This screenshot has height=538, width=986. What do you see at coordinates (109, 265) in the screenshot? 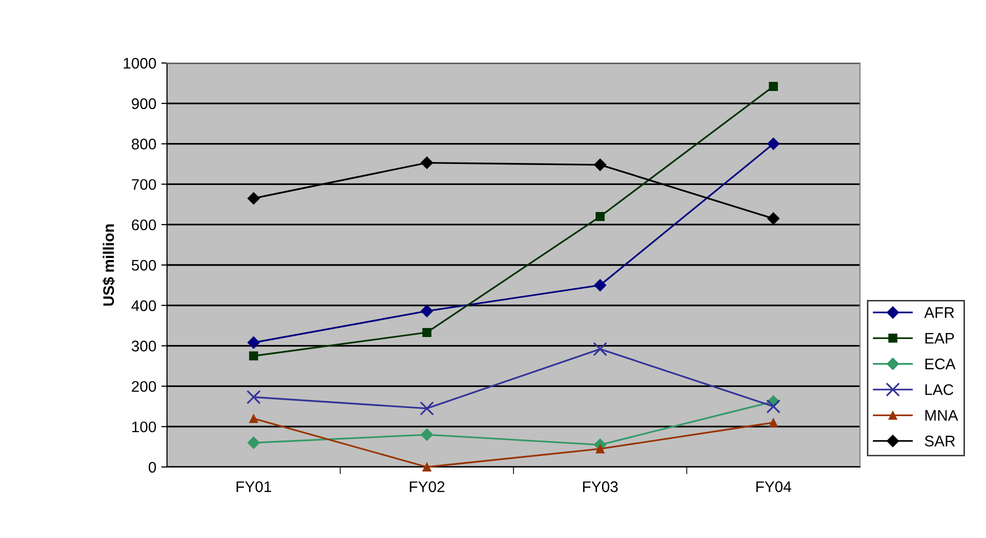
I see `y-axis-title: US$ million` at bounding box center [109, 265].